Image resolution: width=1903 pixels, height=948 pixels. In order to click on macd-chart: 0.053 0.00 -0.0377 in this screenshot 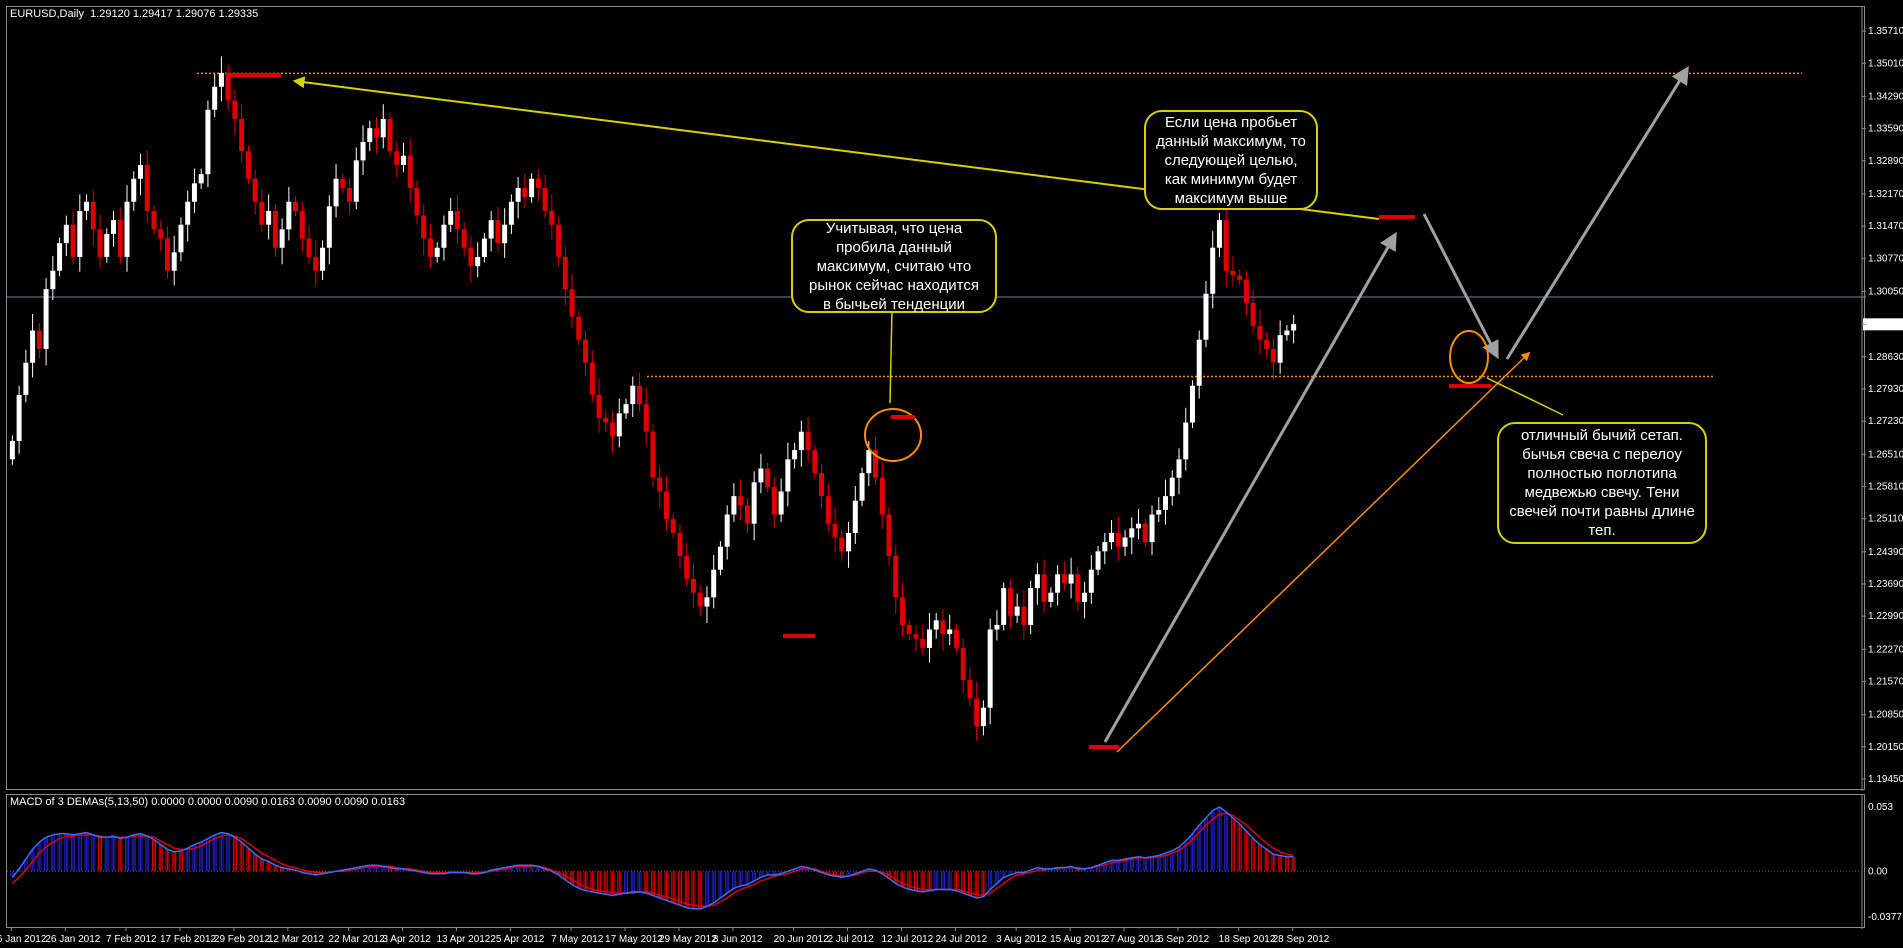, I will do `click(954, 862)`.